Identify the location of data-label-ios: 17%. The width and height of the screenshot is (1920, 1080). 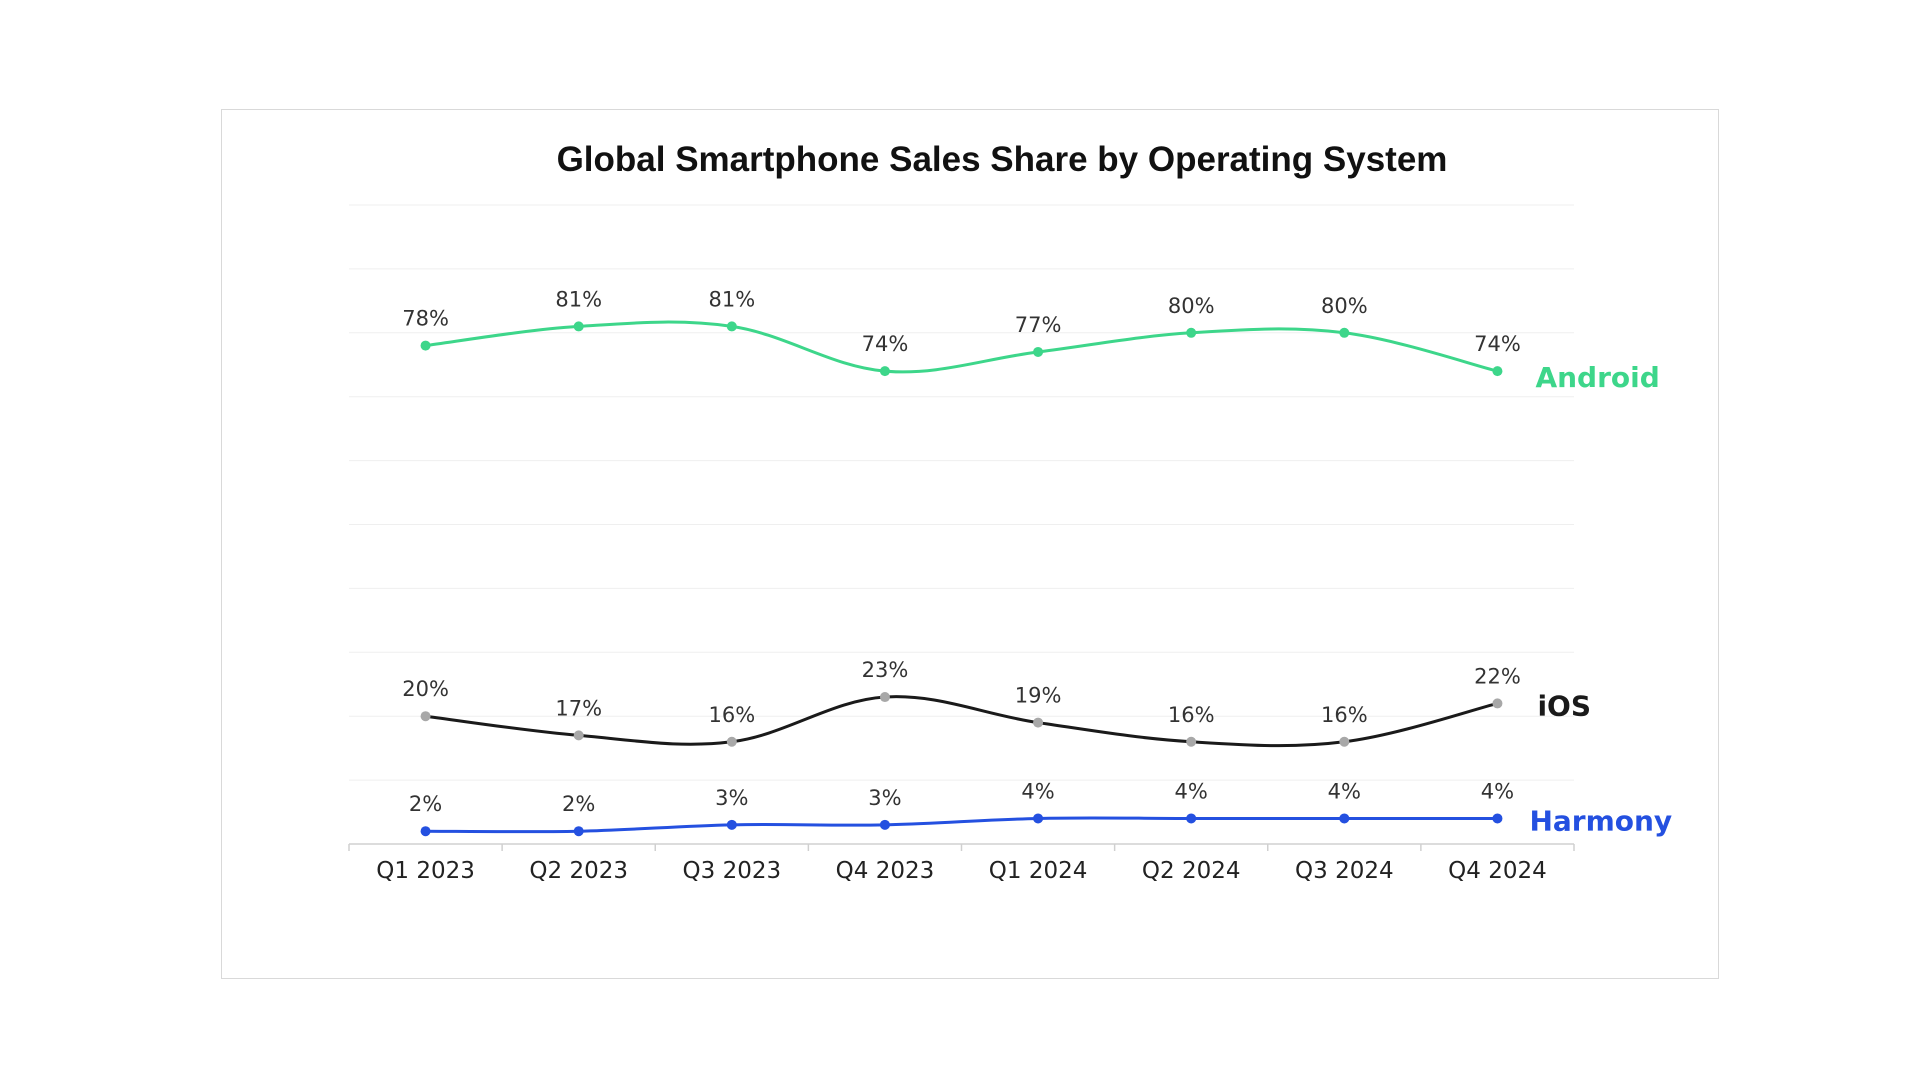
(578, 708).